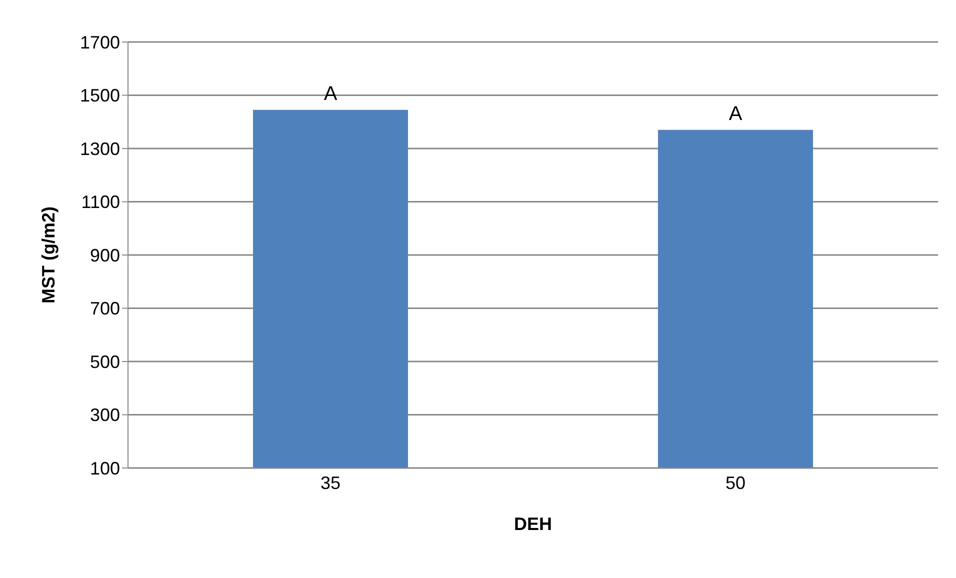  Describe the element at coordinates (48, 255) in the screenshot. I see `y-axis-title: MST (g/m2)` at that location.